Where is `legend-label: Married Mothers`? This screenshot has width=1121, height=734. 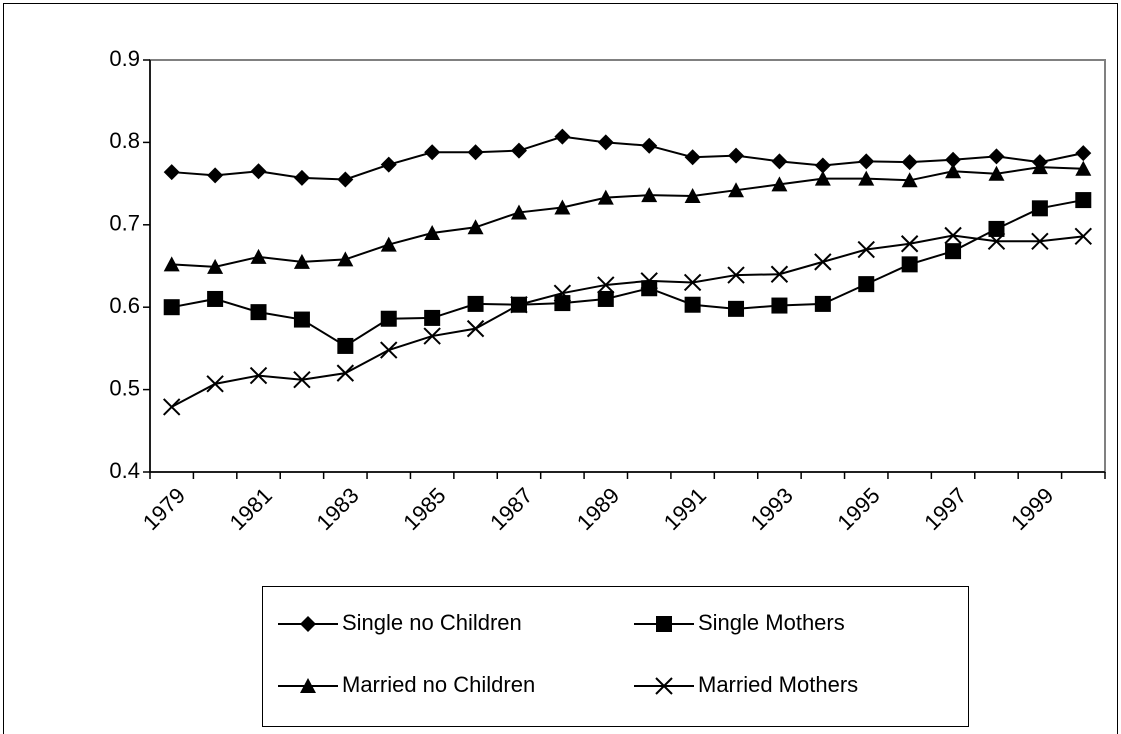
legend-label: Married Mothers is located at coordinates (778, 684).